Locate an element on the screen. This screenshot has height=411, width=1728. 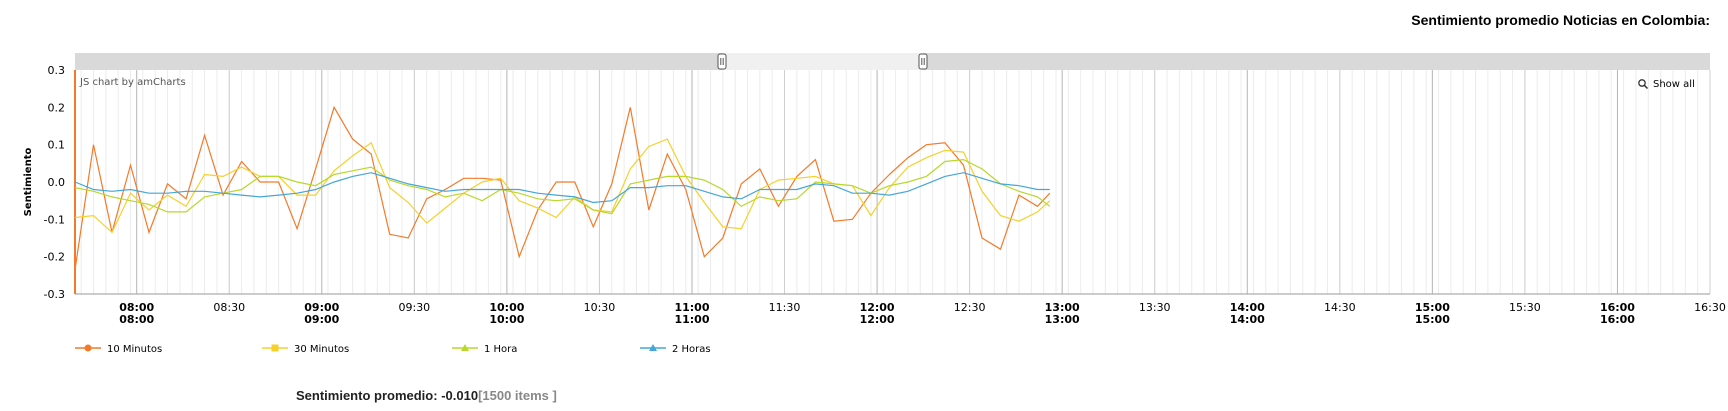
legend-item: 30 Minutos is located at coordinates (305, 349).